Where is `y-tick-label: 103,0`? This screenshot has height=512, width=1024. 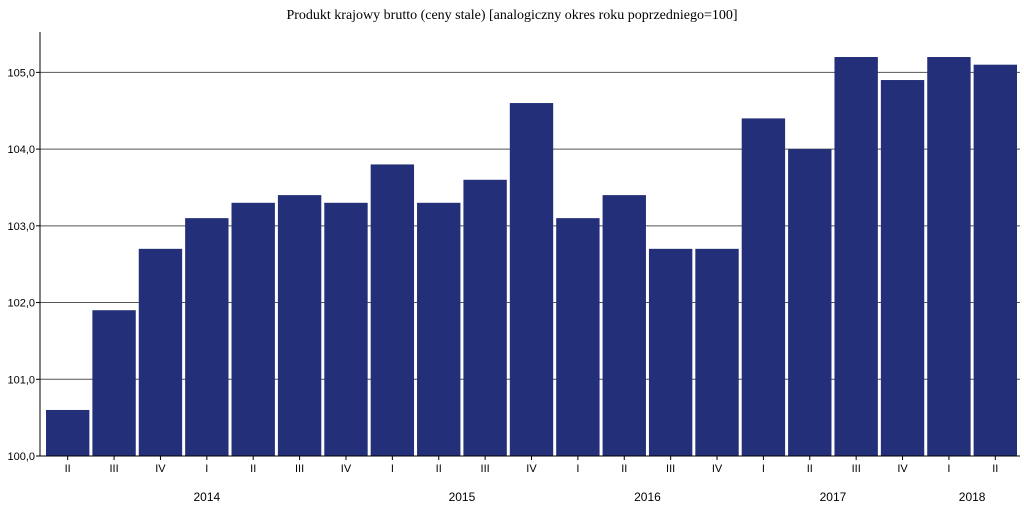 y-tick-label: 103,0 is located at coordinates (21, 227).